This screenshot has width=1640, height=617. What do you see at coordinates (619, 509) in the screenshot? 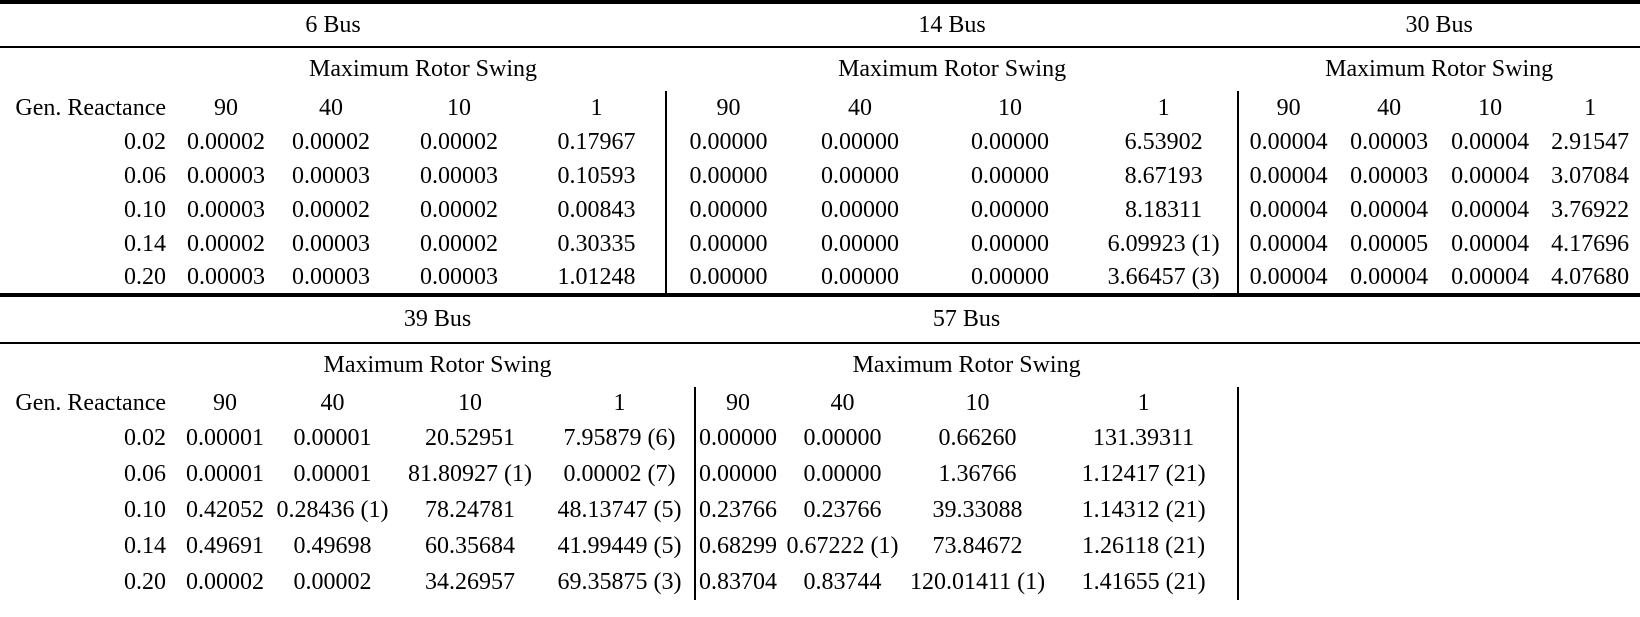
I see `value-cell: 48.13747 (5)` at bounding box center [619, 509].